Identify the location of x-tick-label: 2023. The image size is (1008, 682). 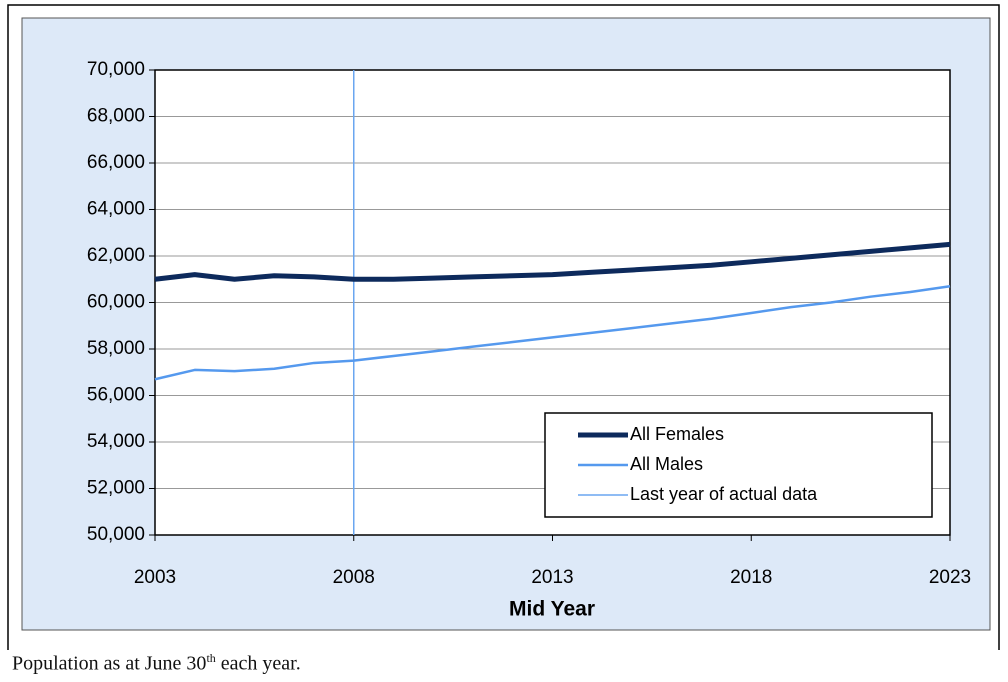
(950, 577).